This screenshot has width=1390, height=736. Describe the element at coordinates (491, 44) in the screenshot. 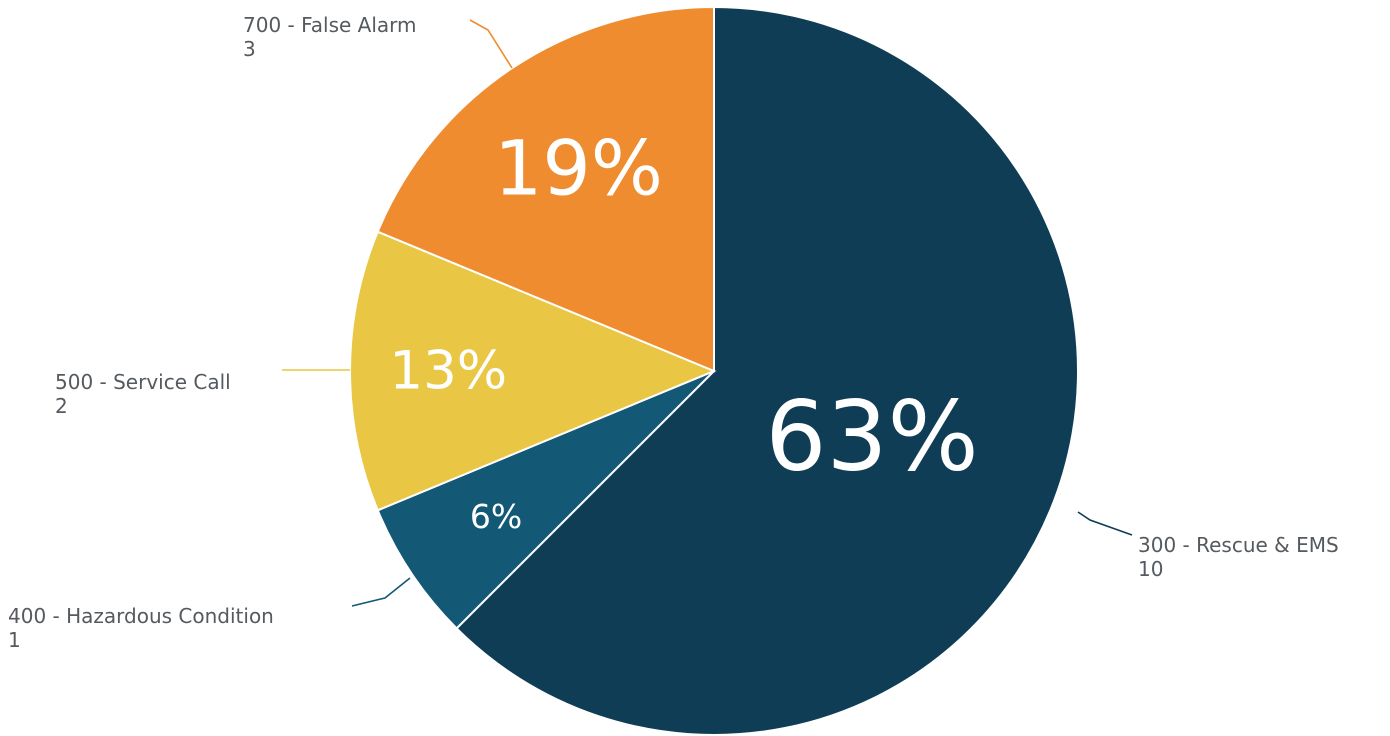

I see `leader-line-700-false-alarm` at that location.